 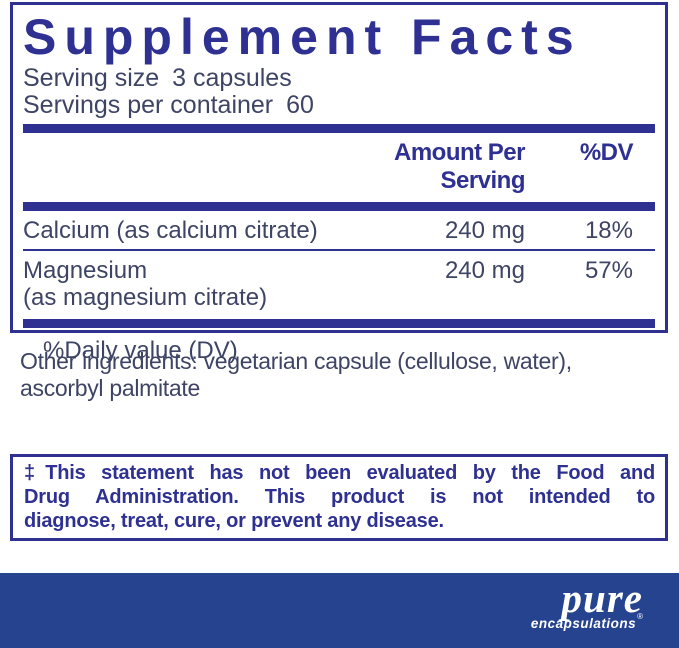 What do you see at coordinates (300, 105) in the screenshot?
I see `servings-per-container-value: 60` at bounding box center [300, 105].